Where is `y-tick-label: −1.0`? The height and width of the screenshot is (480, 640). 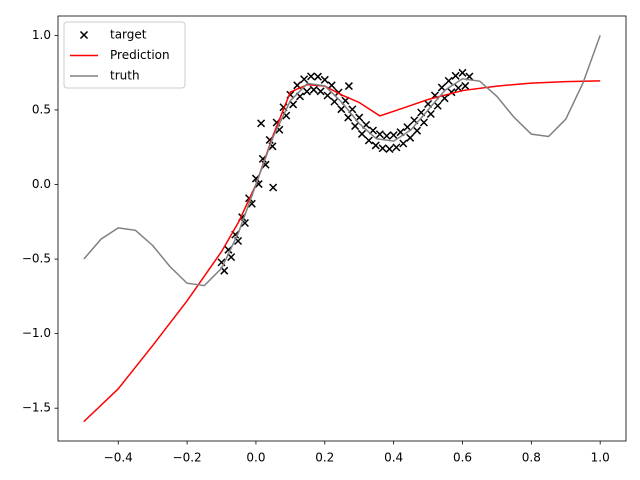 y-tick-label: −1.0 is located at coordinates (36, 333).